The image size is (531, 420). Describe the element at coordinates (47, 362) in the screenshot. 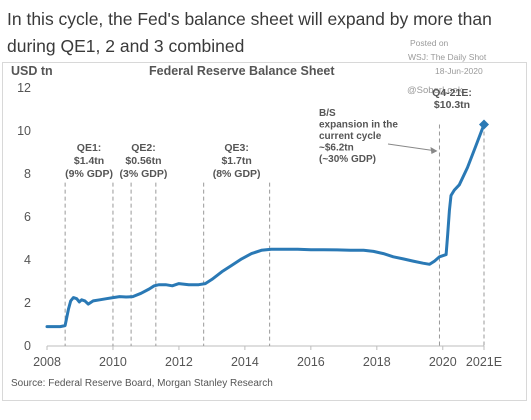

I see `x-tick-label: 2008` at that location.